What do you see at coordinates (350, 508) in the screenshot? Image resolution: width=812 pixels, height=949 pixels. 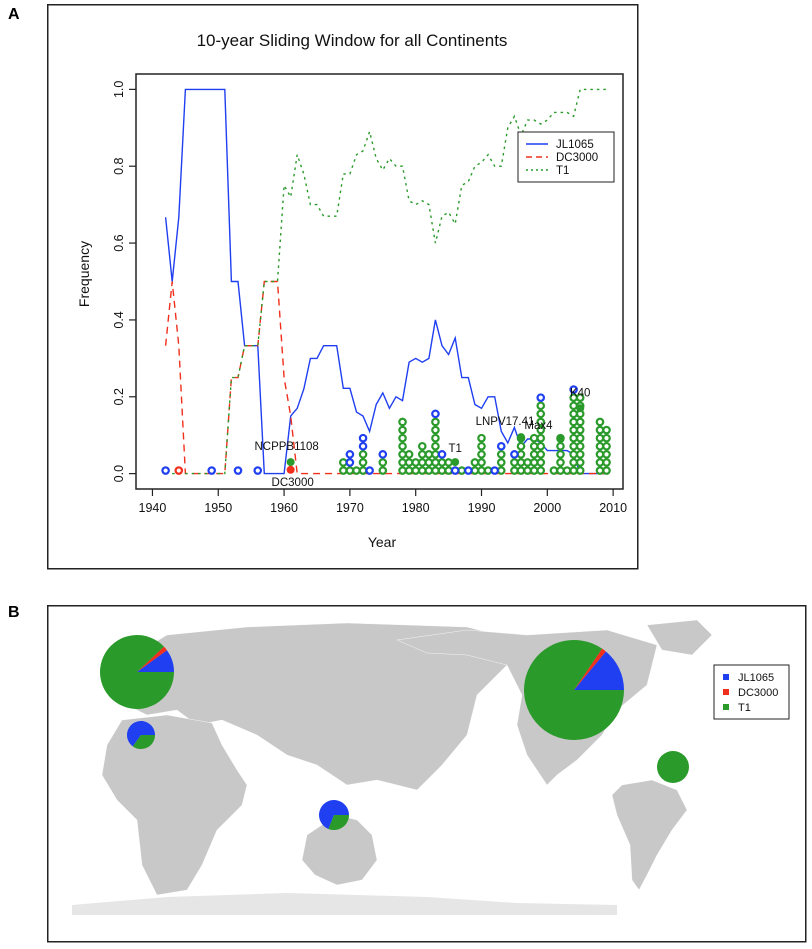 I see `x-tick-label: 1970` at bounding box center [350, 508].